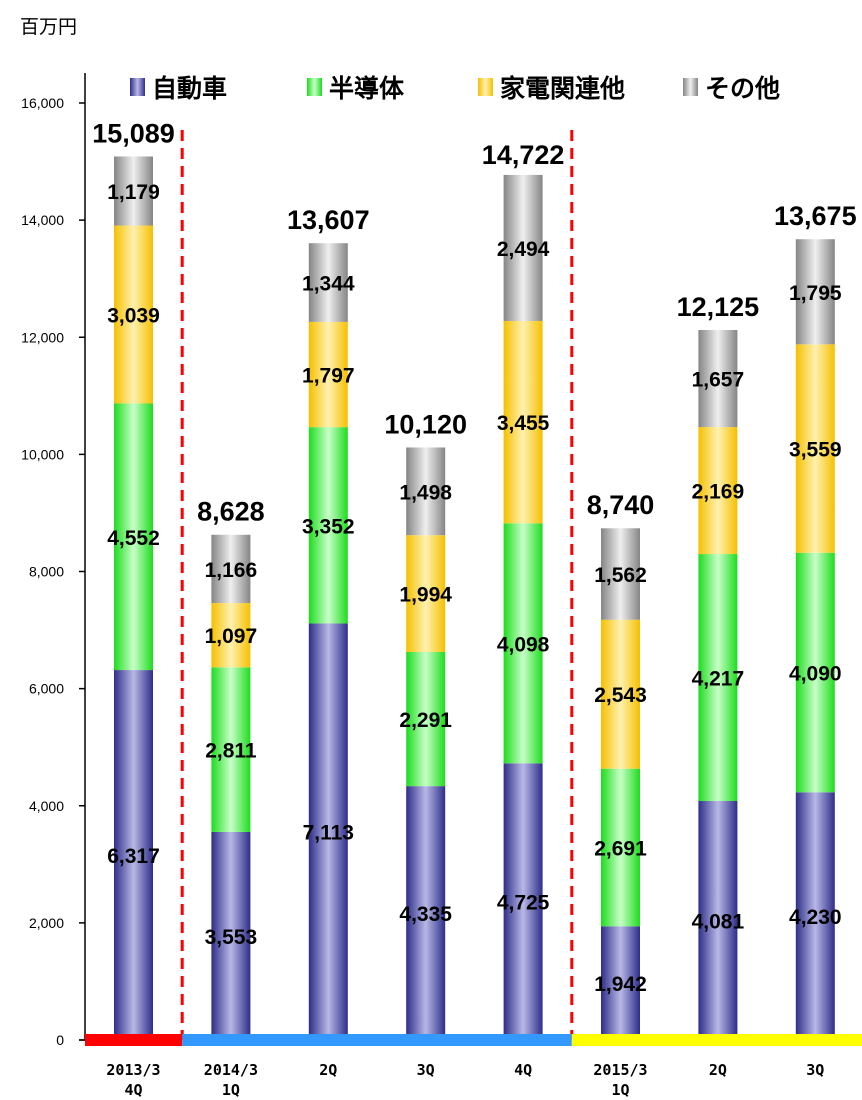 This screenshot has height=1100, width=862. I want to click on bar-value-label: 4,230, so click(815, 917).